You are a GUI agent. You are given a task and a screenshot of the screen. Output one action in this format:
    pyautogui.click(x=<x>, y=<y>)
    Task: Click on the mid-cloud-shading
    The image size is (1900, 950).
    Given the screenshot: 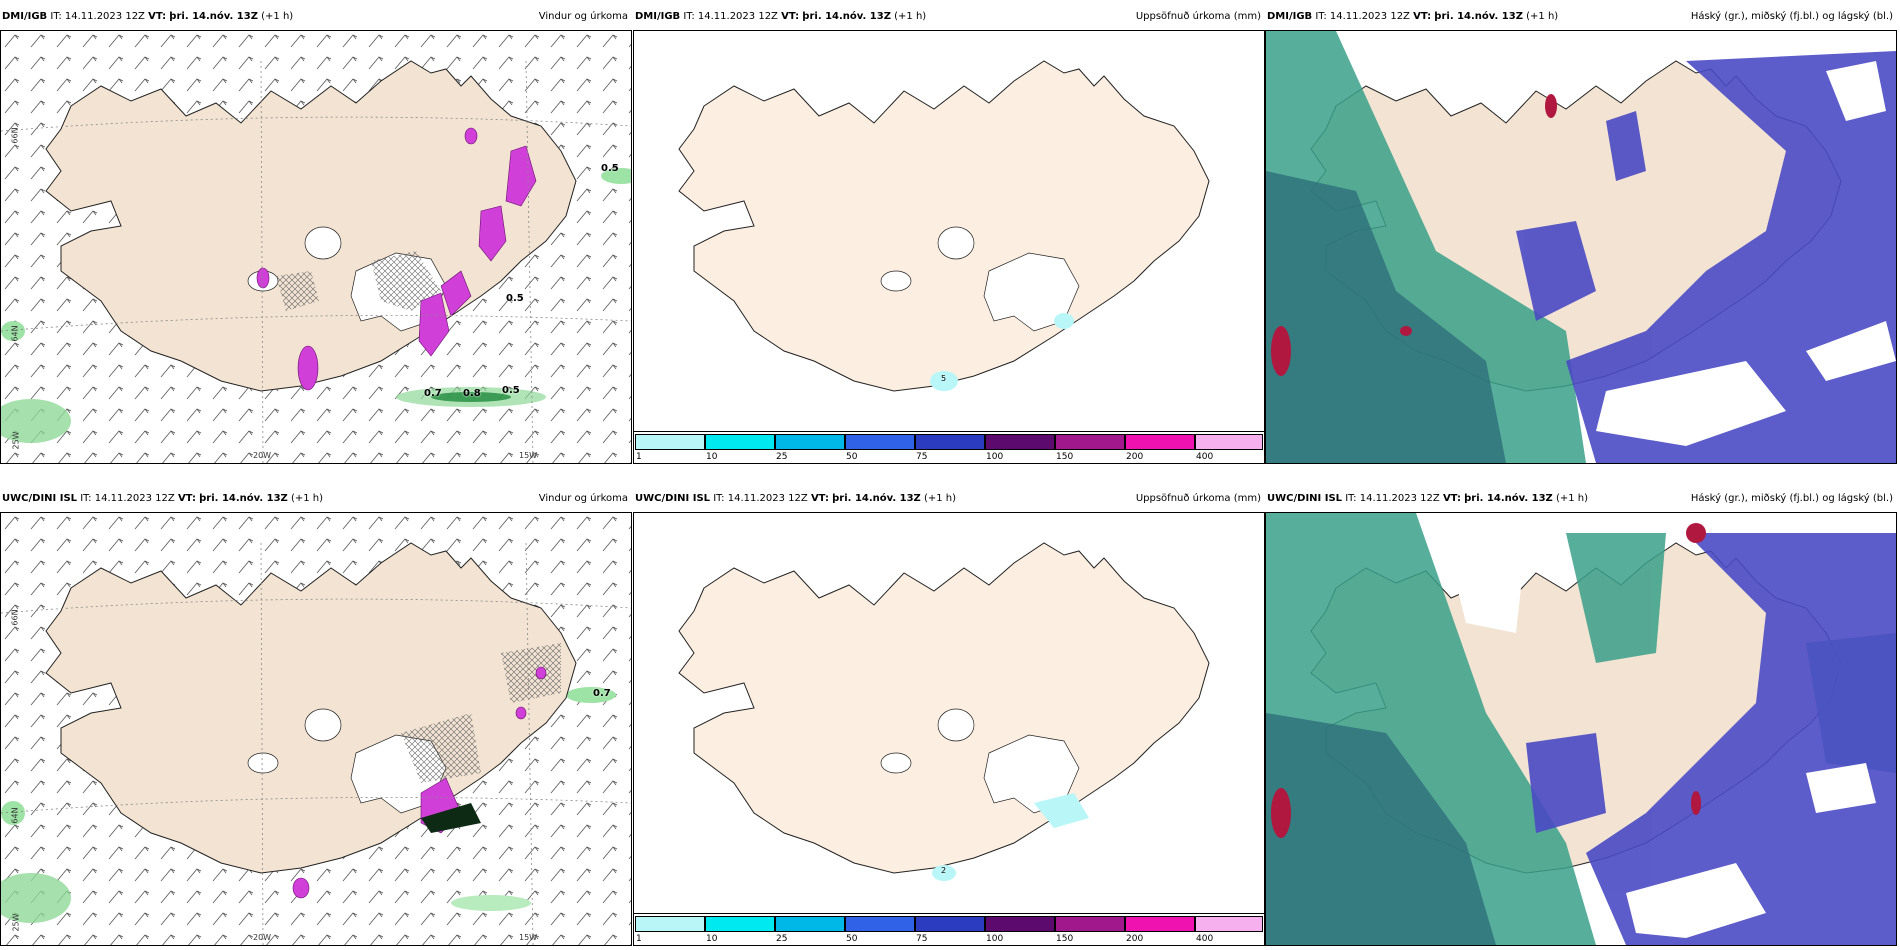 What is the action you would take?
    pyautogui.click(x=1381, y=829)
    